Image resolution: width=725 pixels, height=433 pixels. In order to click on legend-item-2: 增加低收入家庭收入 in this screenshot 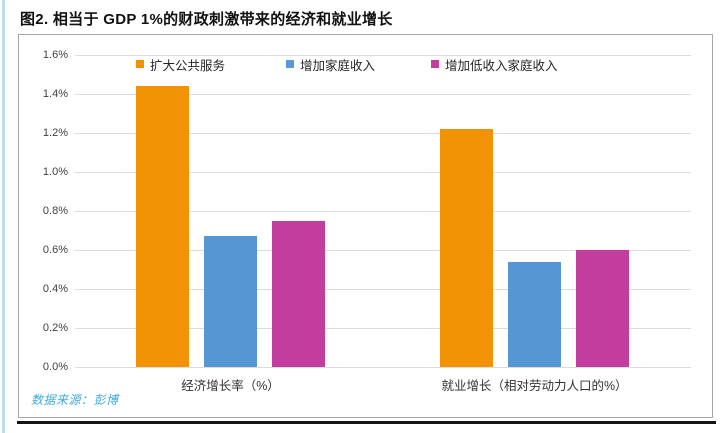, I will do `click(494, 64)`.